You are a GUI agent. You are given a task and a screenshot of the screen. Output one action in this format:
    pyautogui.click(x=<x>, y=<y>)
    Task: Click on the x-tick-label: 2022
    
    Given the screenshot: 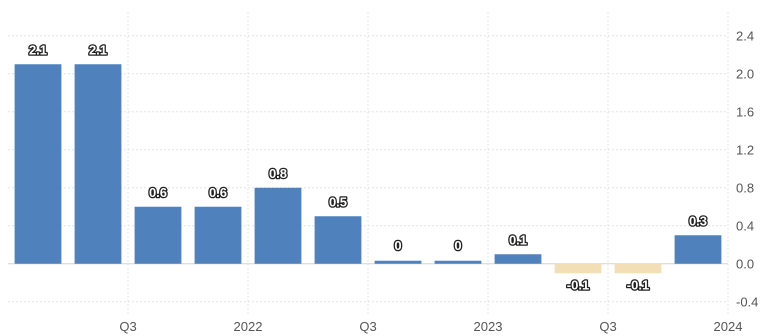 What is the action you would take?
    pyautogui.click(x=248, y=326)
    